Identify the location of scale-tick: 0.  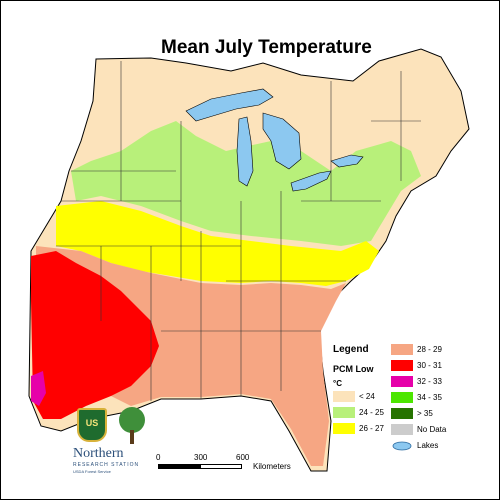
(158, 457).